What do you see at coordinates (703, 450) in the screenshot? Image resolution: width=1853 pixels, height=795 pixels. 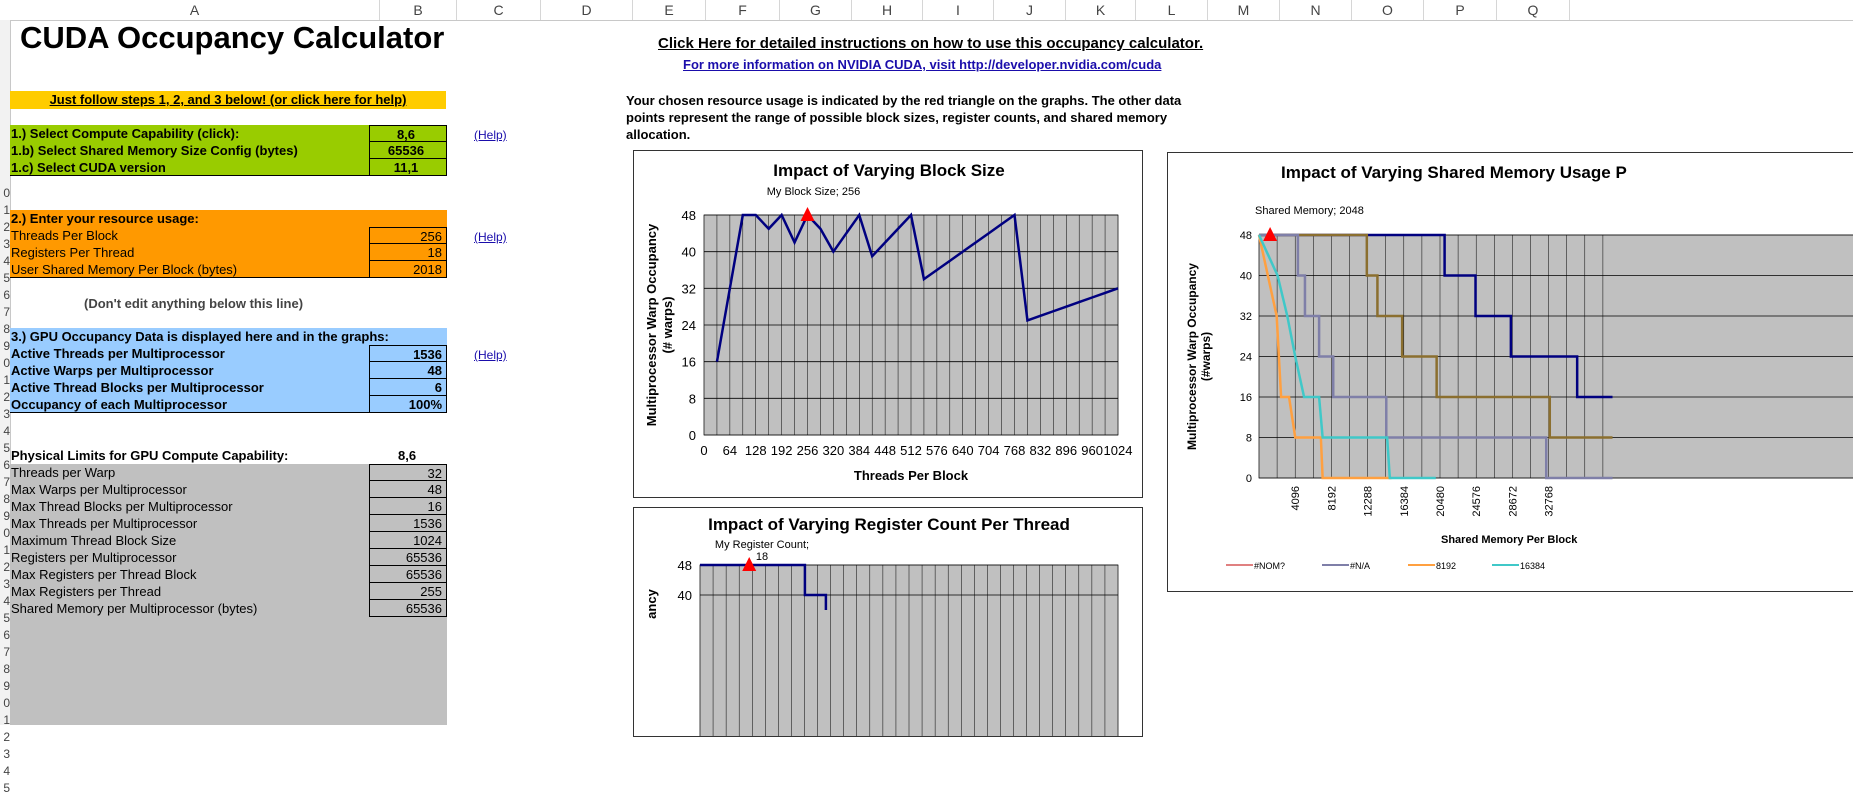 I see `x-tick-label: 0` at bounding box center [703, 450].